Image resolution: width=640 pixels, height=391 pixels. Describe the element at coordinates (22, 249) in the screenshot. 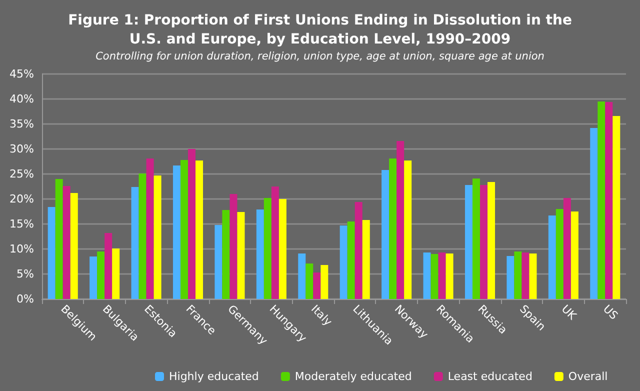

I see `y-tick-label: 10%` at that location.